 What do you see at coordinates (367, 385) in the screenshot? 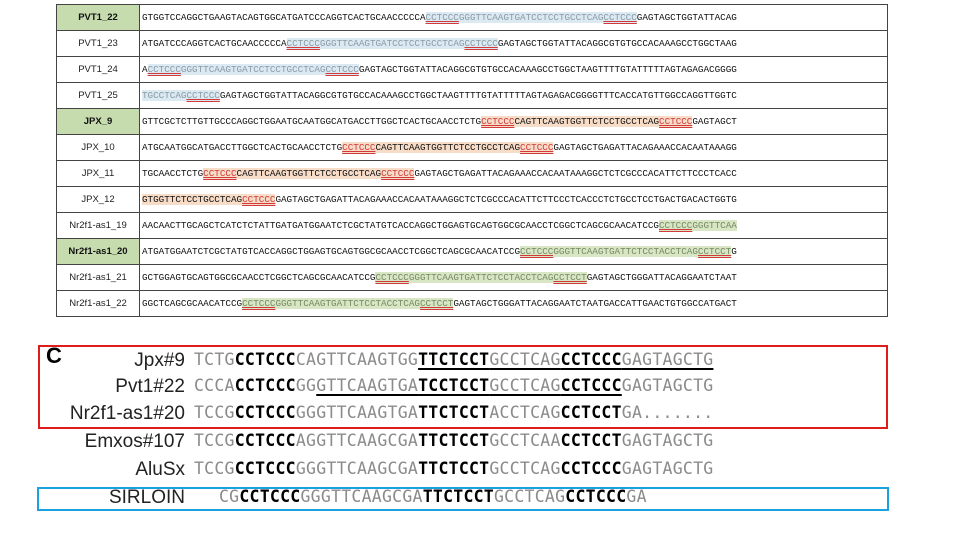
I see `alignment-segment: GTTCAAGTGA` at bounding box center [367, 385].